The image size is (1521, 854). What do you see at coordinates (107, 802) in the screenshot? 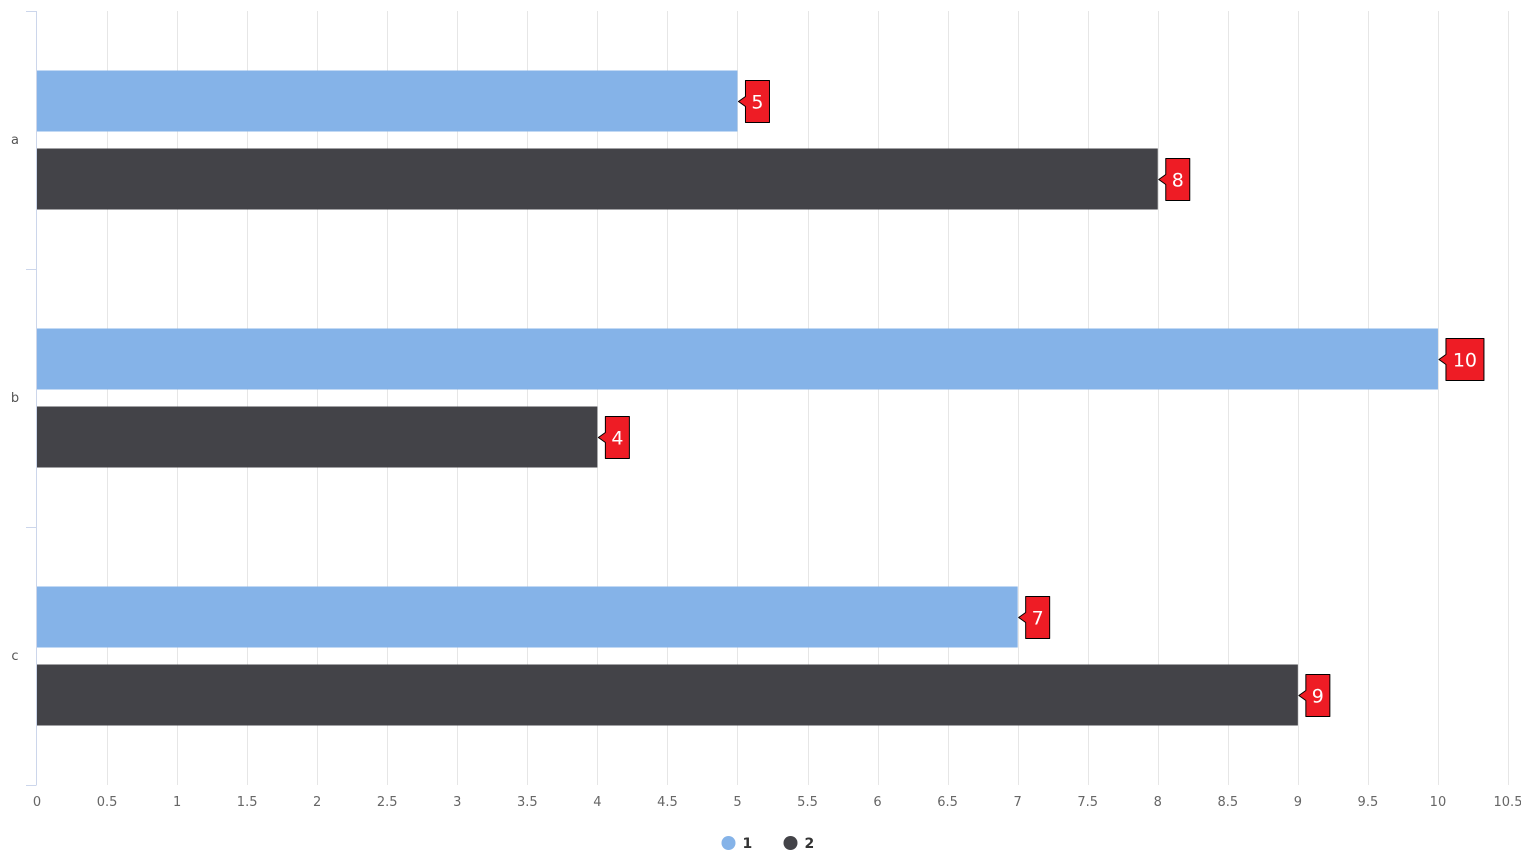
I see `x-tick-label: 0.5` at bounding box center [107, 802].